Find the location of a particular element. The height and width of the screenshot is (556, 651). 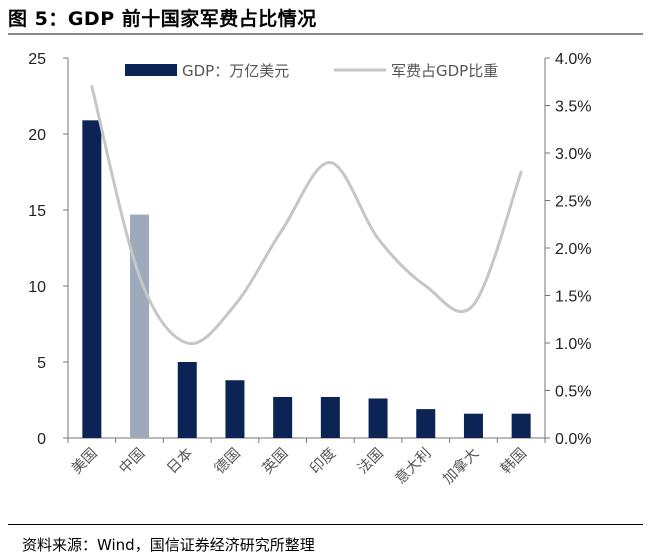

left-tick-label: 0 is located at coordinates (41, 439).